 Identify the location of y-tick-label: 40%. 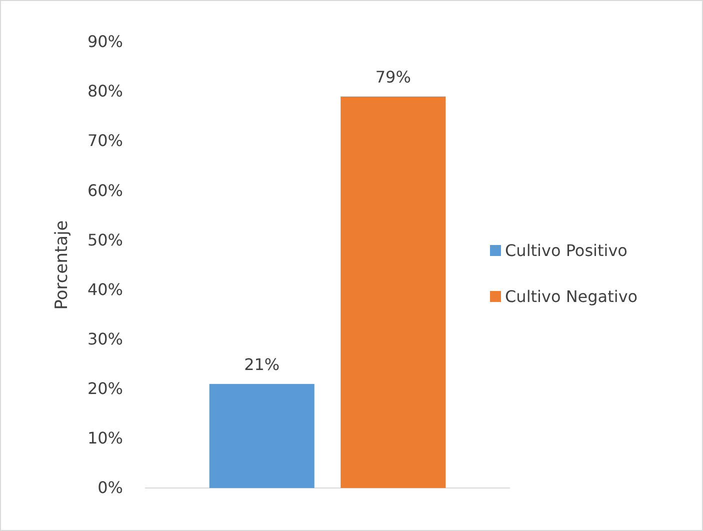
(105, 289).